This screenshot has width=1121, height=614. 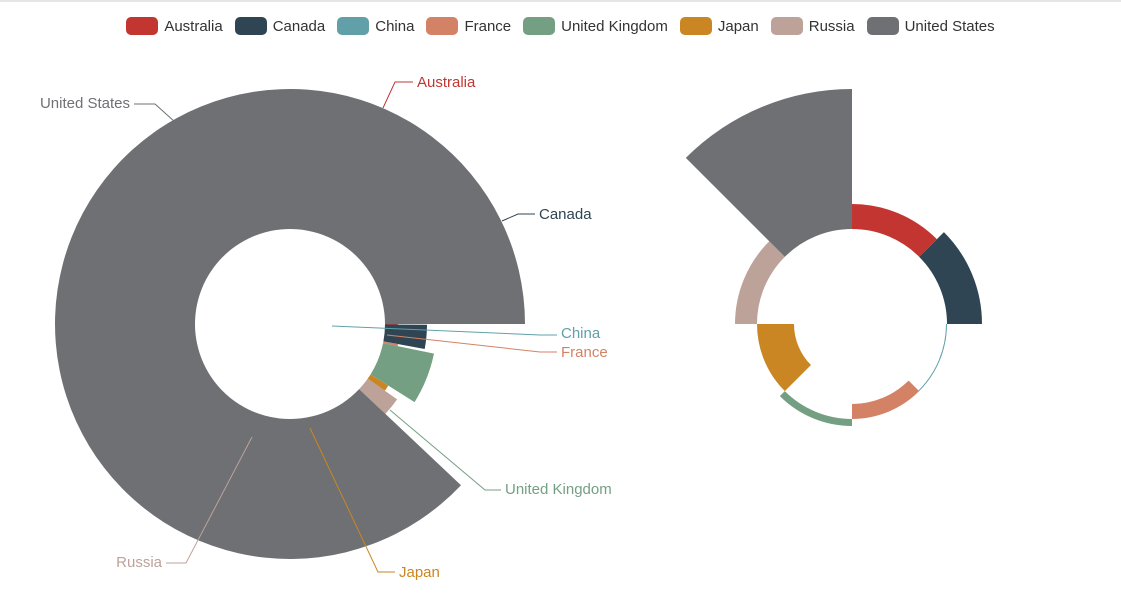 What do you see at coordinates (950, 278) in the screenshot?
I see `rose2-slice-canada` at bounding box center [950, 278].